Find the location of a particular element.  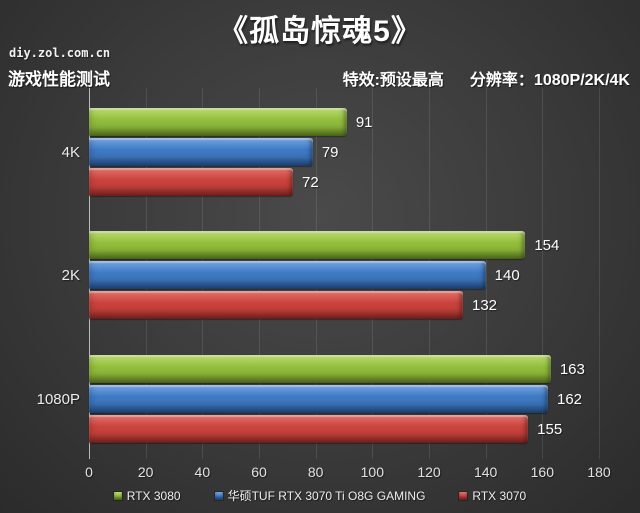

page-title: 《孤岛惊魂5》 is located at coordinates (320, 31).